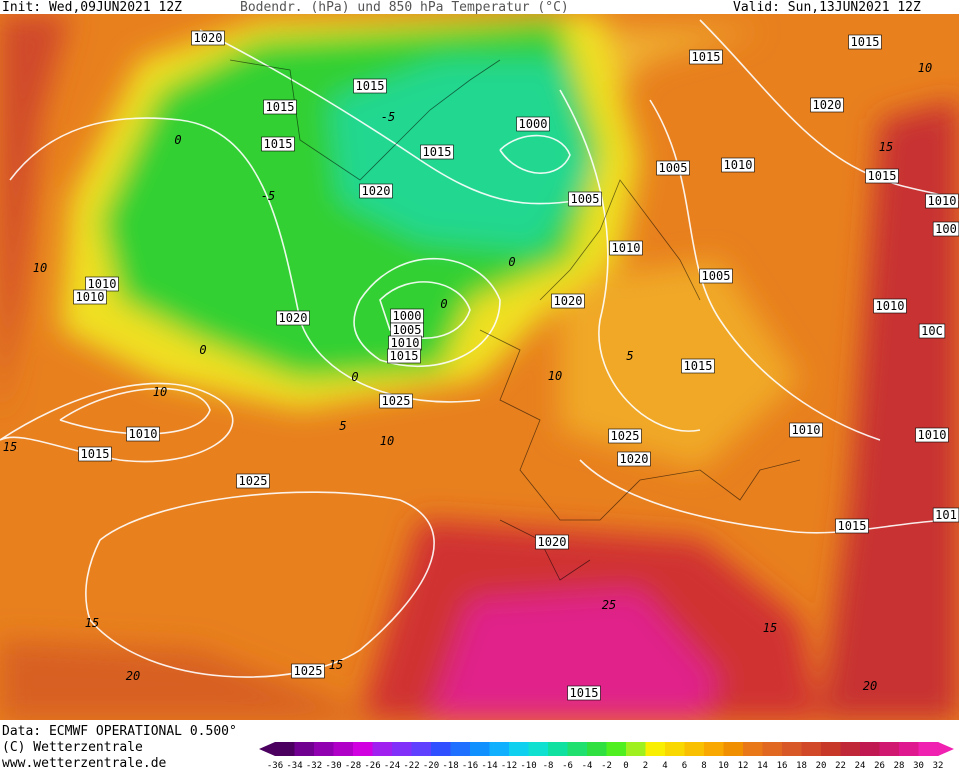  I want to click on legend-label: -36, so click(275, 765).